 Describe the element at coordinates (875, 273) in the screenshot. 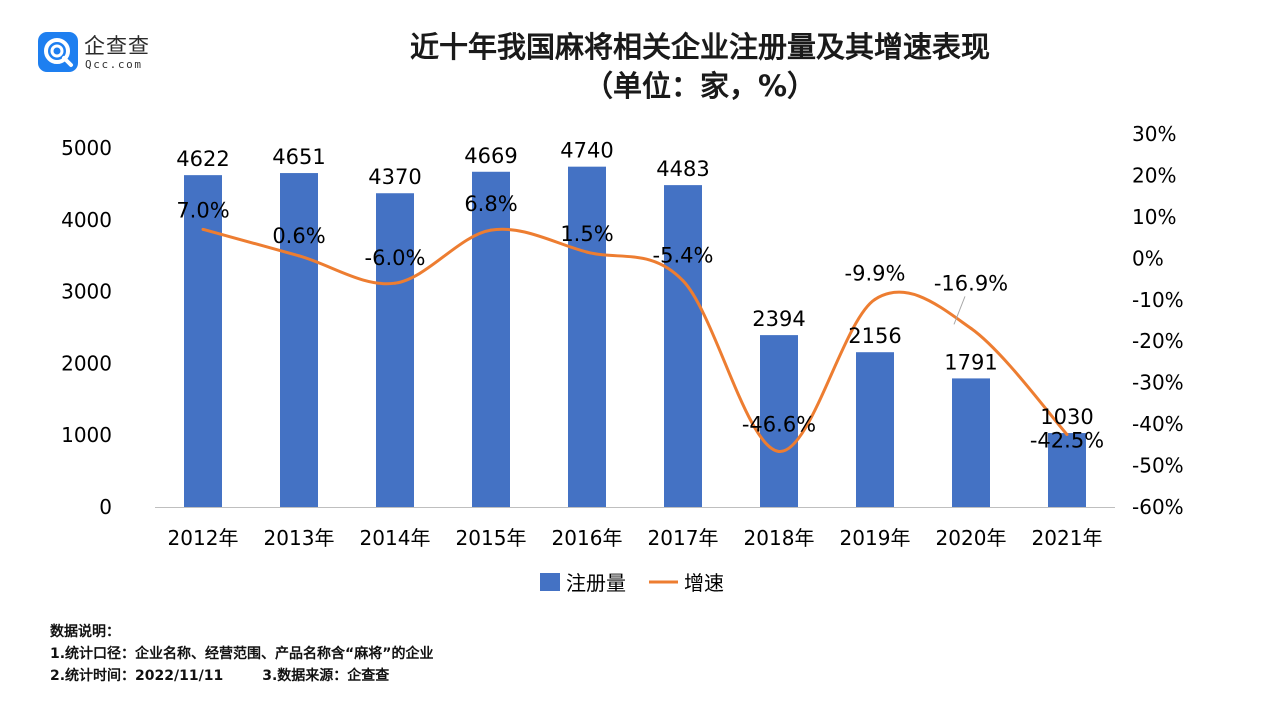

I see `growth-value-label: -9.9%` at that location.